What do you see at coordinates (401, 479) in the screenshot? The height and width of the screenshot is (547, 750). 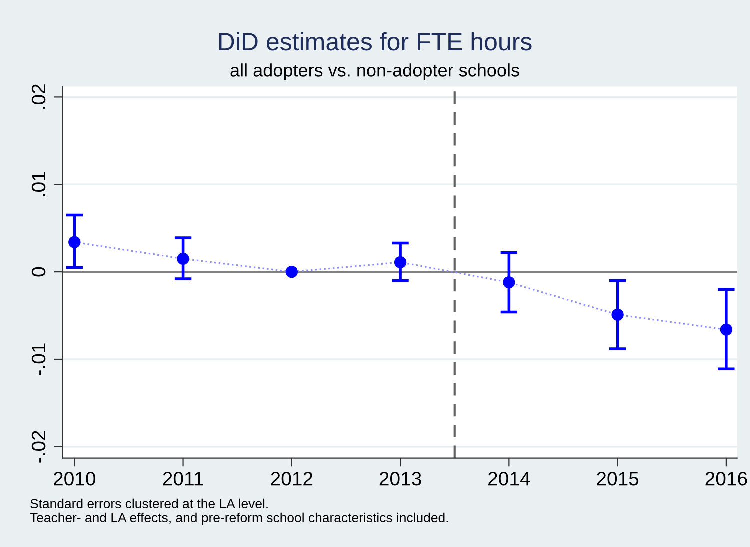 I see `x-tick-label: 2013` at bounding box center [401, 479].